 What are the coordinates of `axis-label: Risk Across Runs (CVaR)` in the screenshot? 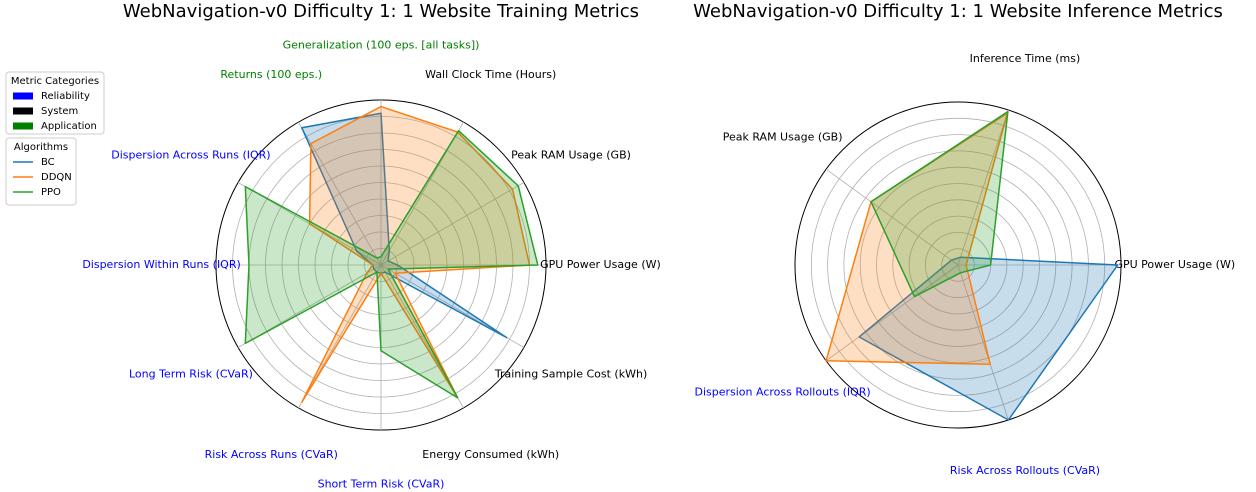 It's located at (271, 454).